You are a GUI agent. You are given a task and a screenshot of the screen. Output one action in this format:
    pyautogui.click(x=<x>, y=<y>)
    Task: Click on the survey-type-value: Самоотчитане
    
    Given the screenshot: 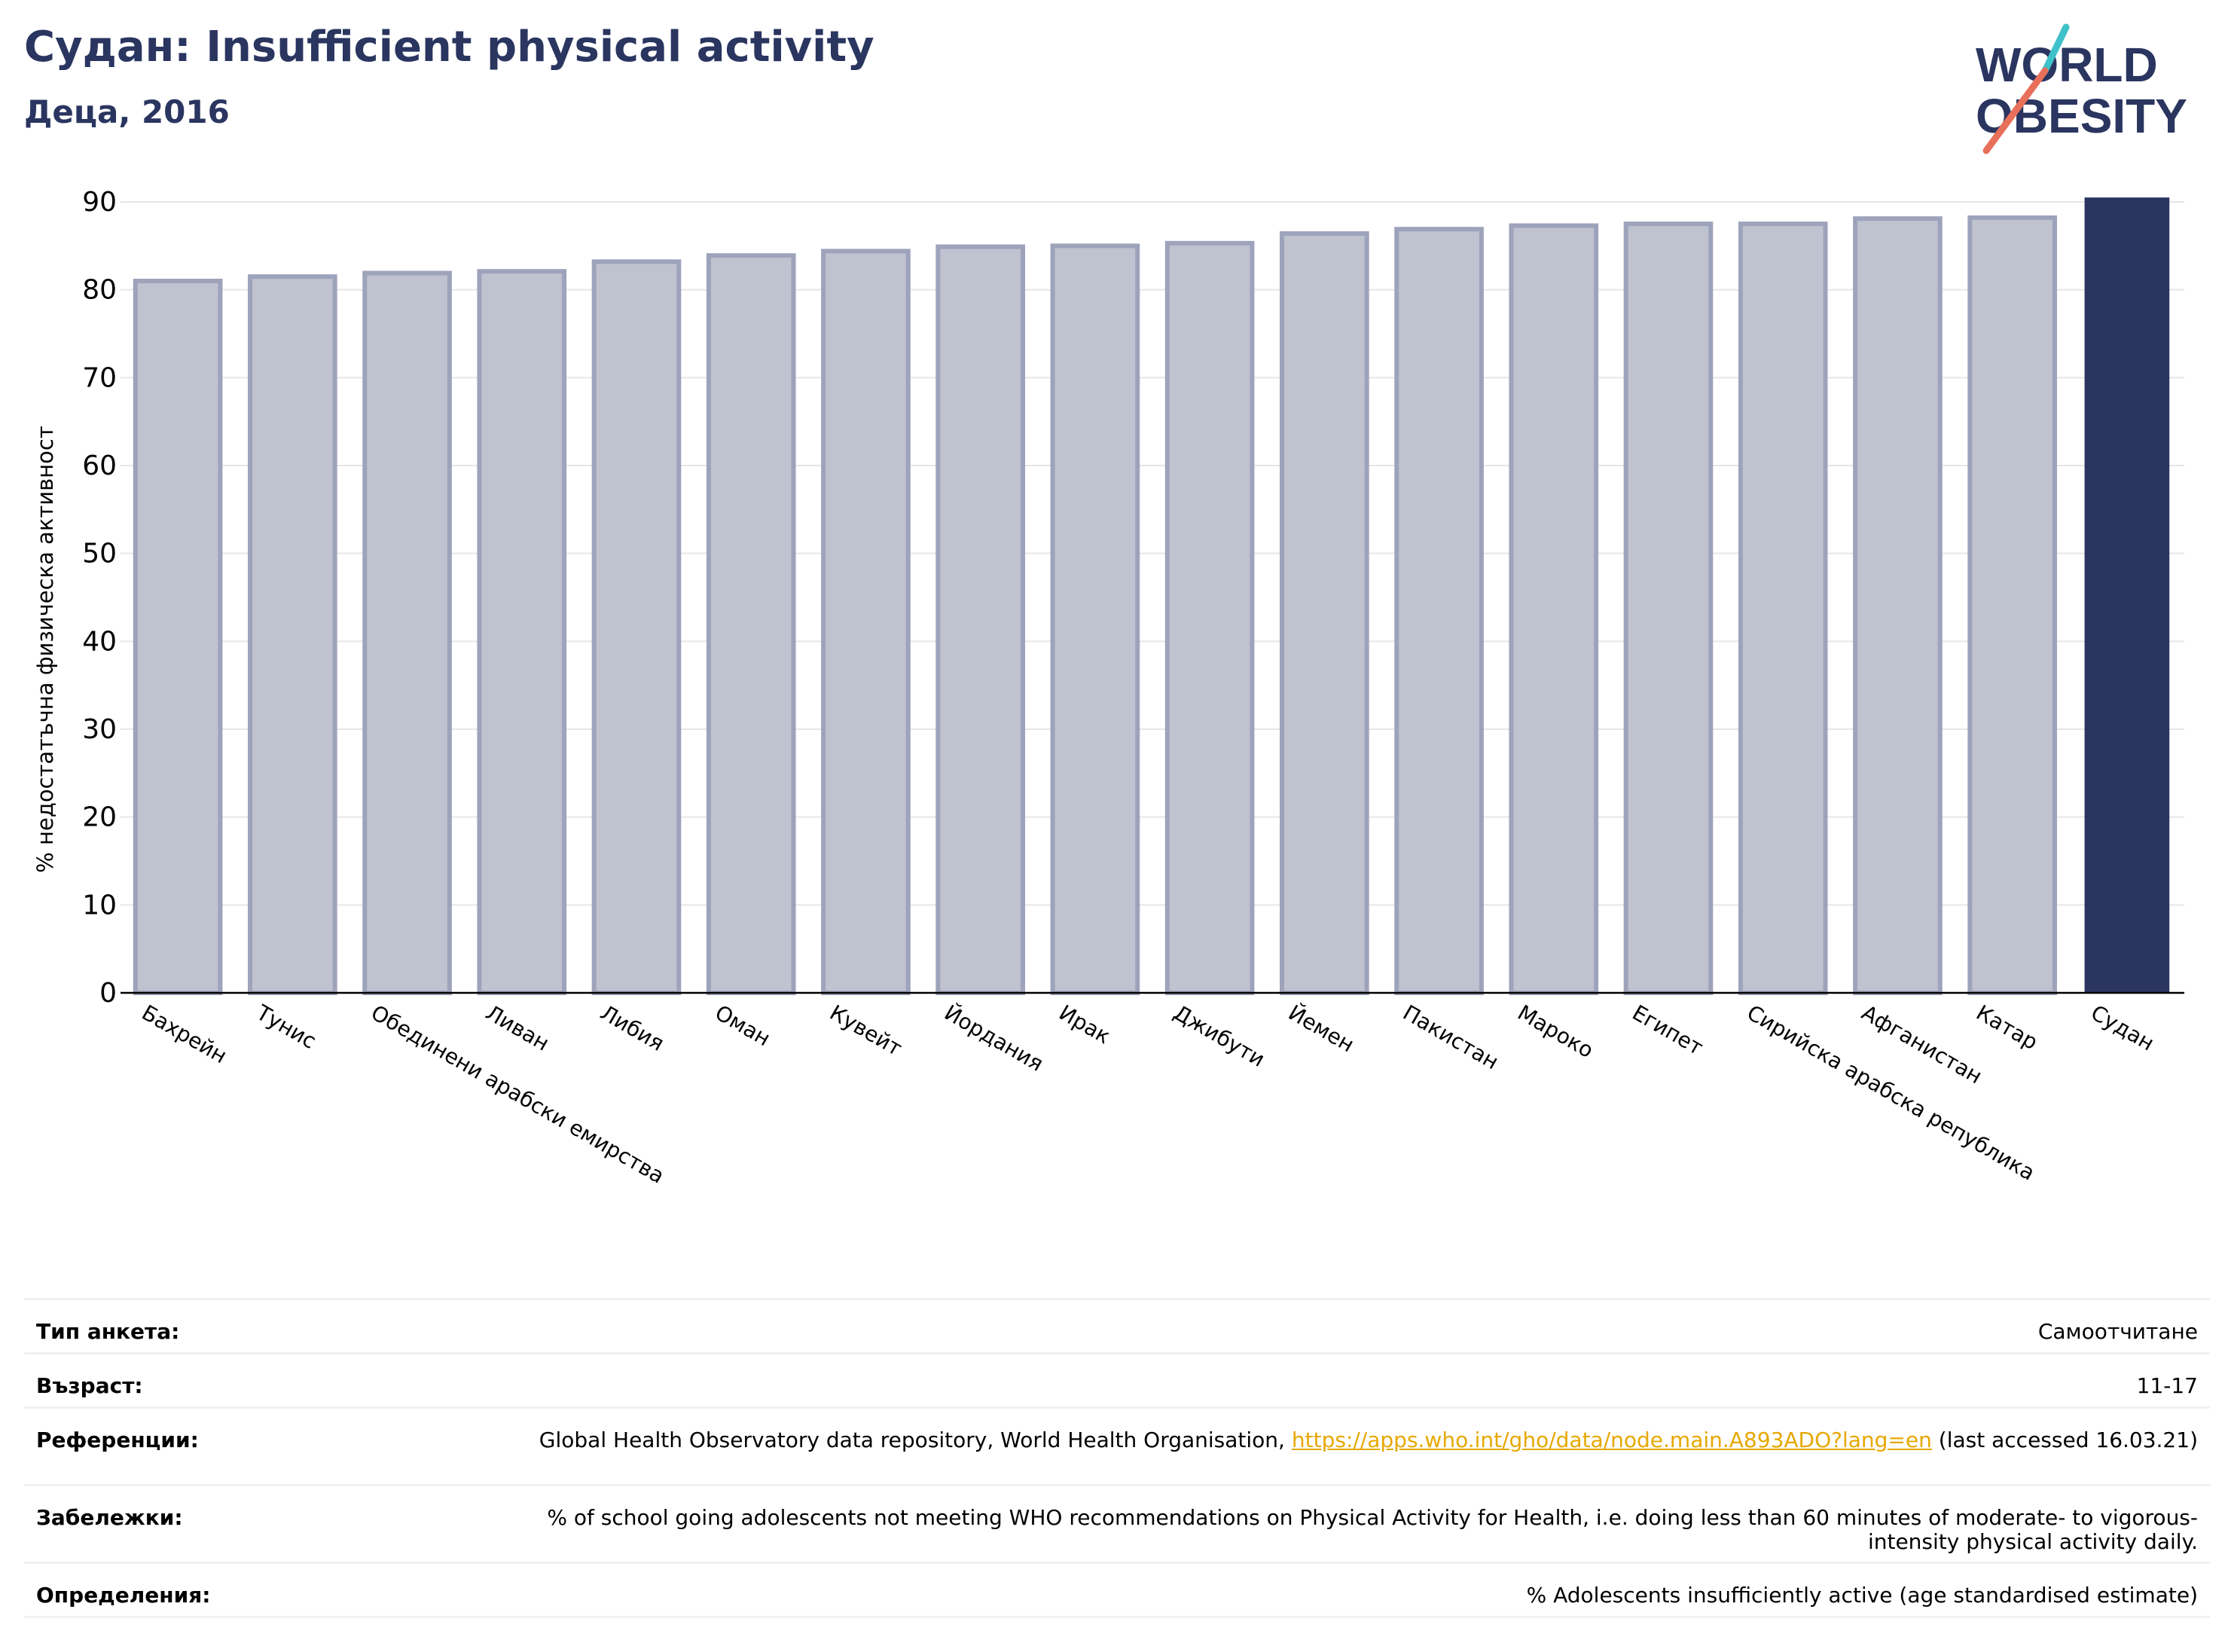 What is the action you would take?
    pyautogui.click(x=2117, y=1331)
    